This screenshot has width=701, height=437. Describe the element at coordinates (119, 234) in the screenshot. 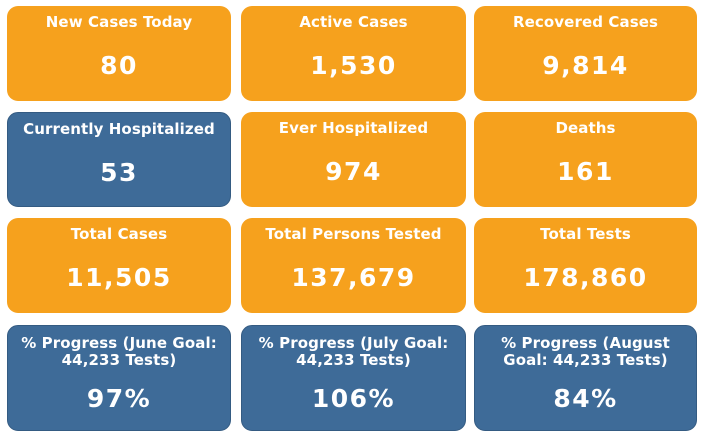

I see `card-label: Total Cases` at that location.